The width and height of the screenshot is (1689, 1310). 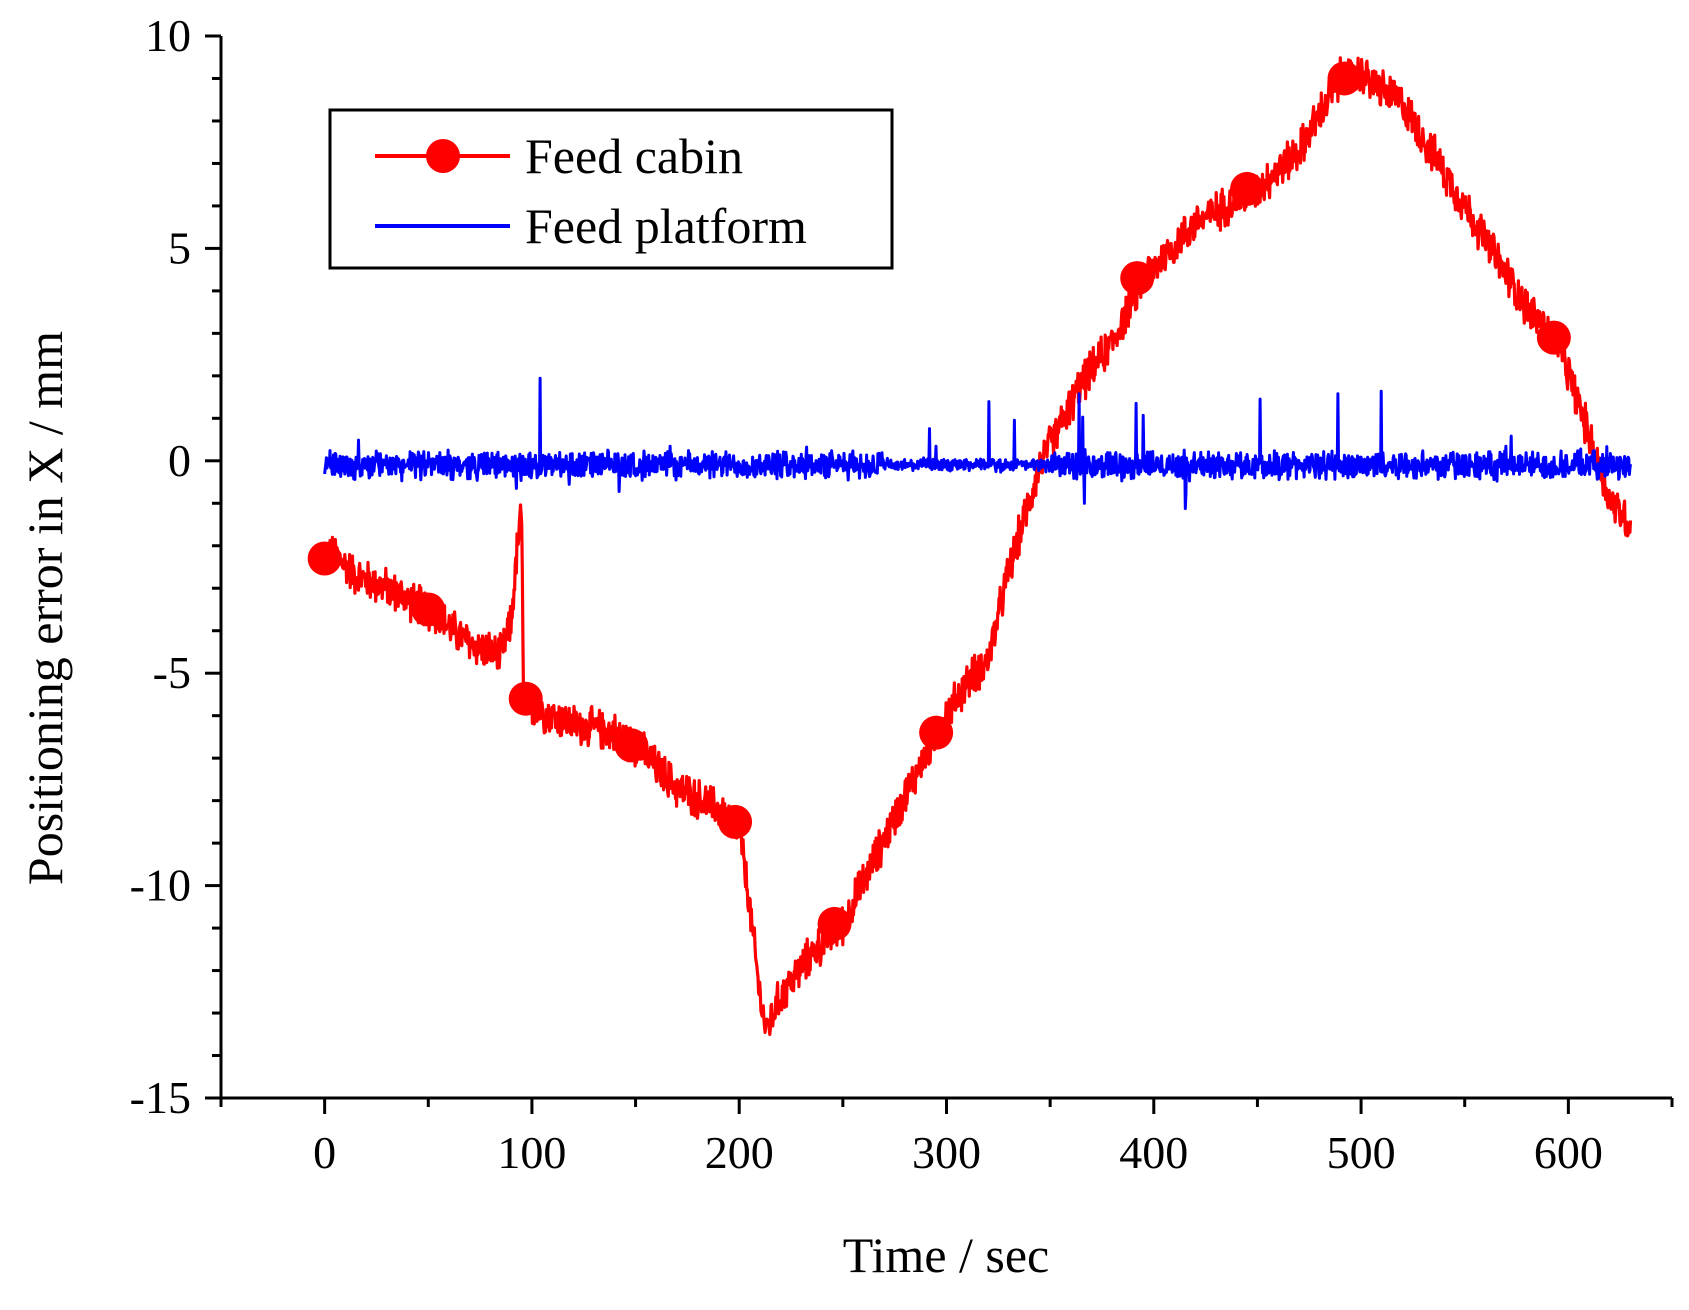 I want to click on y-tick-label: 0, so click(x=179, y=460).